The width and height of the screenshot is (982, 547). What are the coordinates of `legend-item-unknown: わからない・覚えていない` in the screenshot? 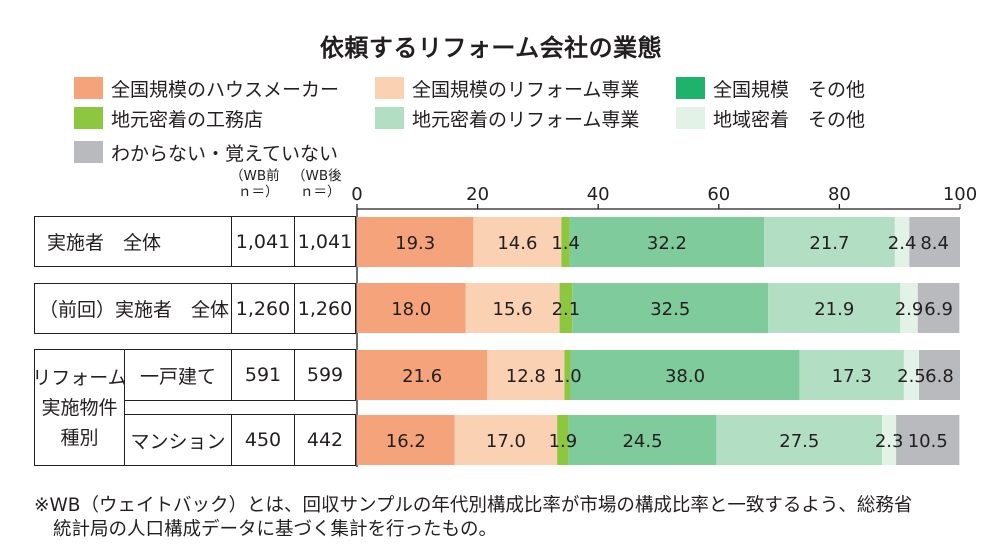 It's located at (206, 152).